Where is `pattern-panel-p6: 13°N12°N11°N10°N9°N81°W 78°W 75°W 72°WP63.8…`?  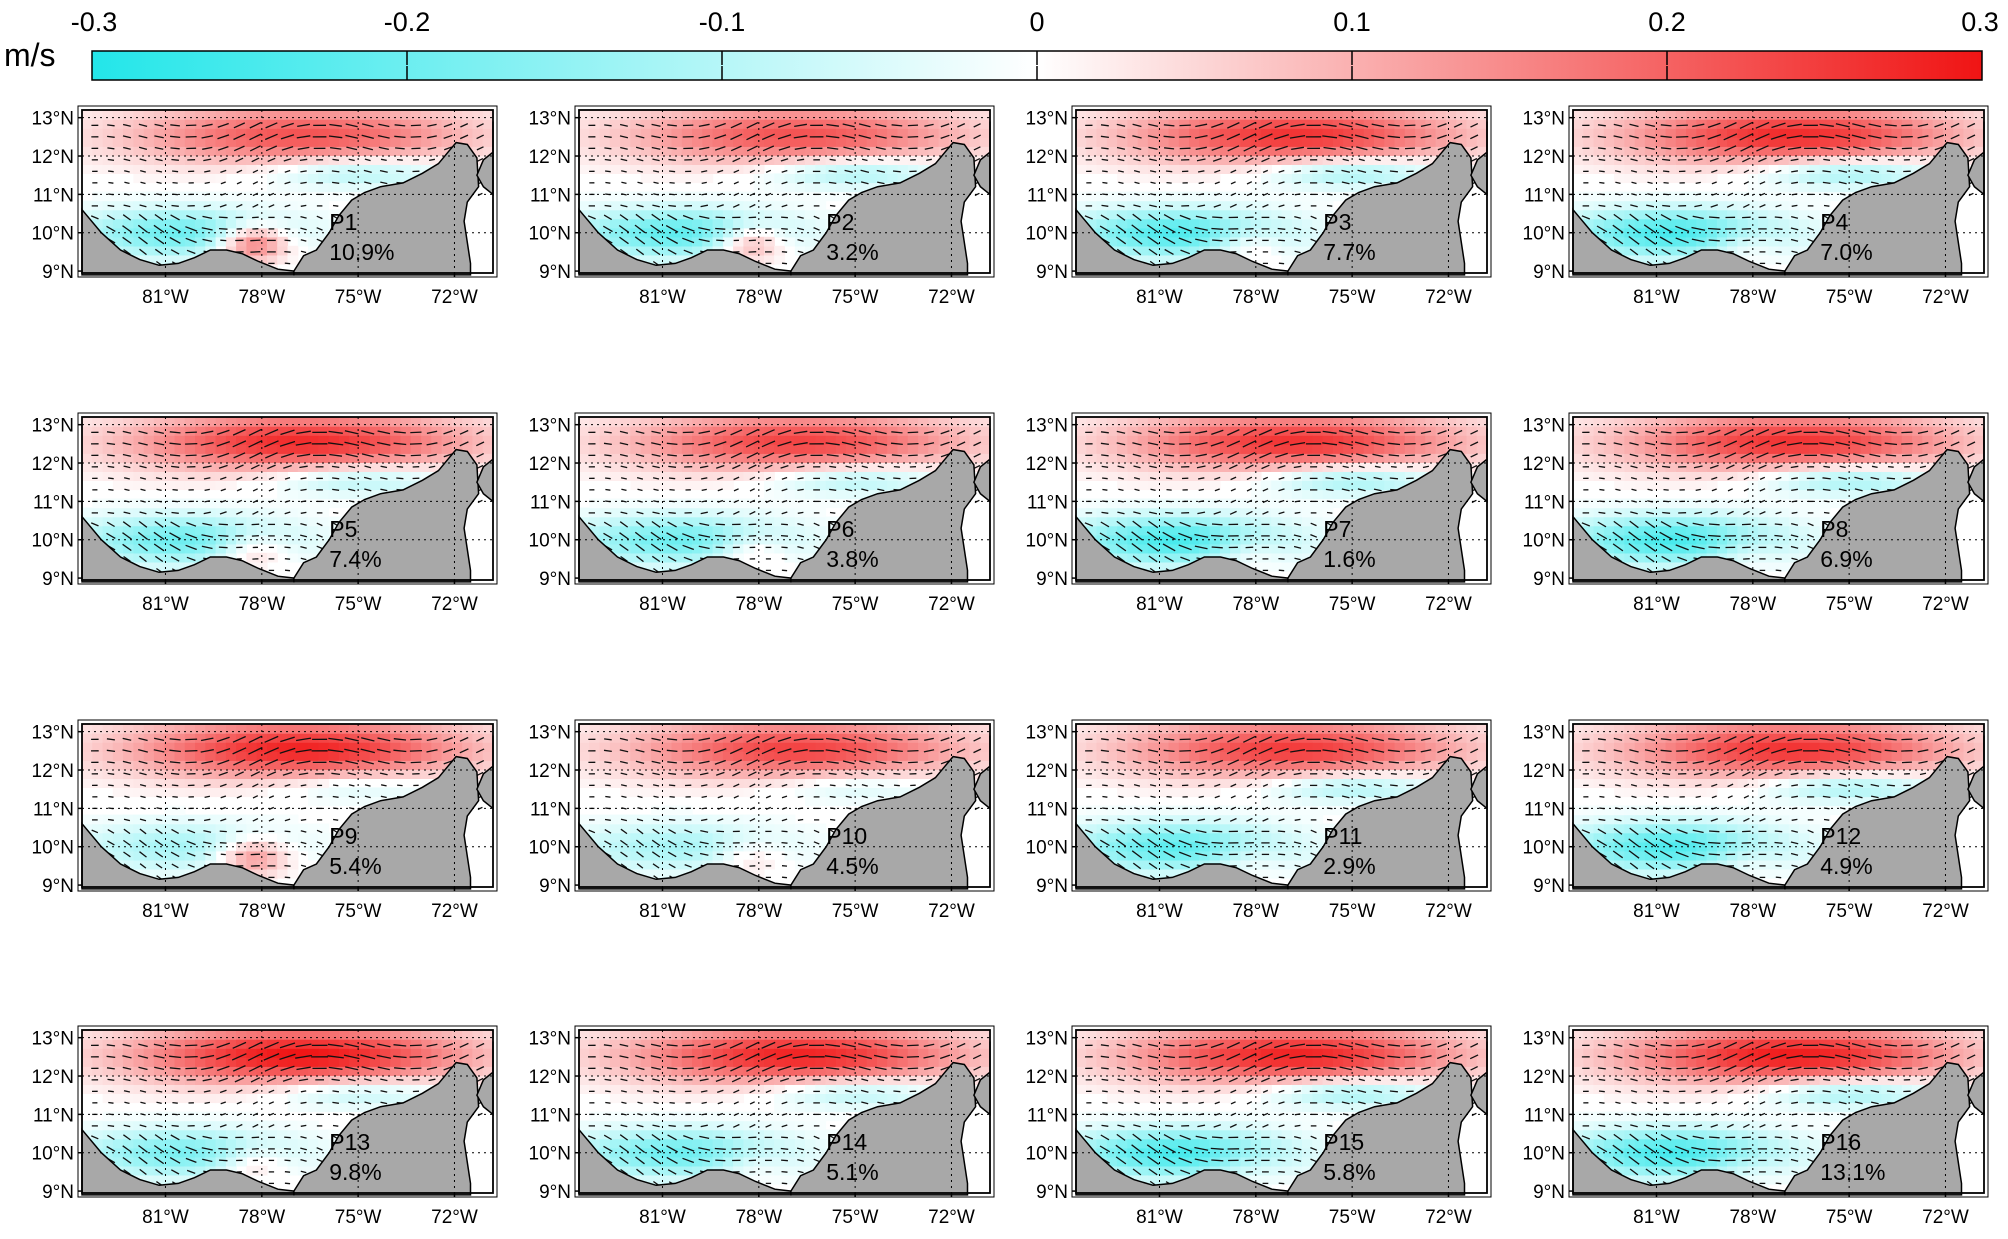 pattern-panel-p6: 13°N12°N11°N10°N9°N81°W 78°W 75°W 72°WP63.8… is located at coordinates (762, 513).